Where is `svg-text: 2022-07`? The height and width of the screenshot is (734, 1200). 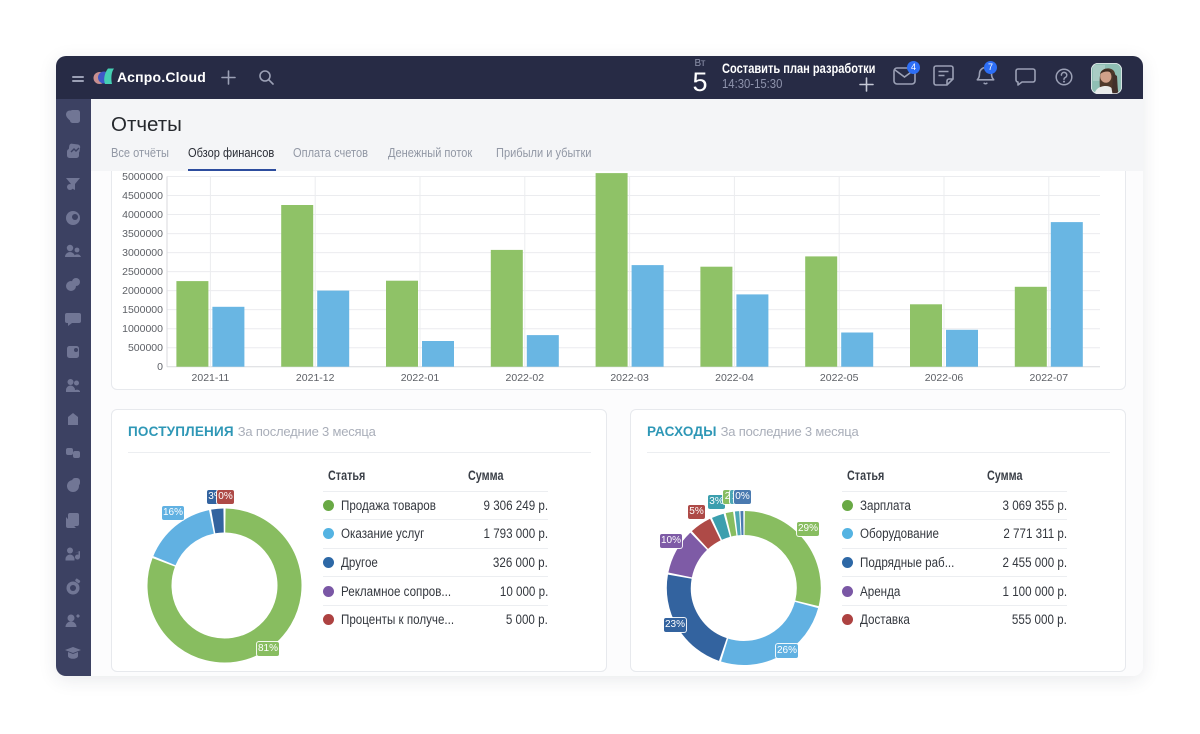 svg-text: 2022-07 is located at coordinates (1049, 378).